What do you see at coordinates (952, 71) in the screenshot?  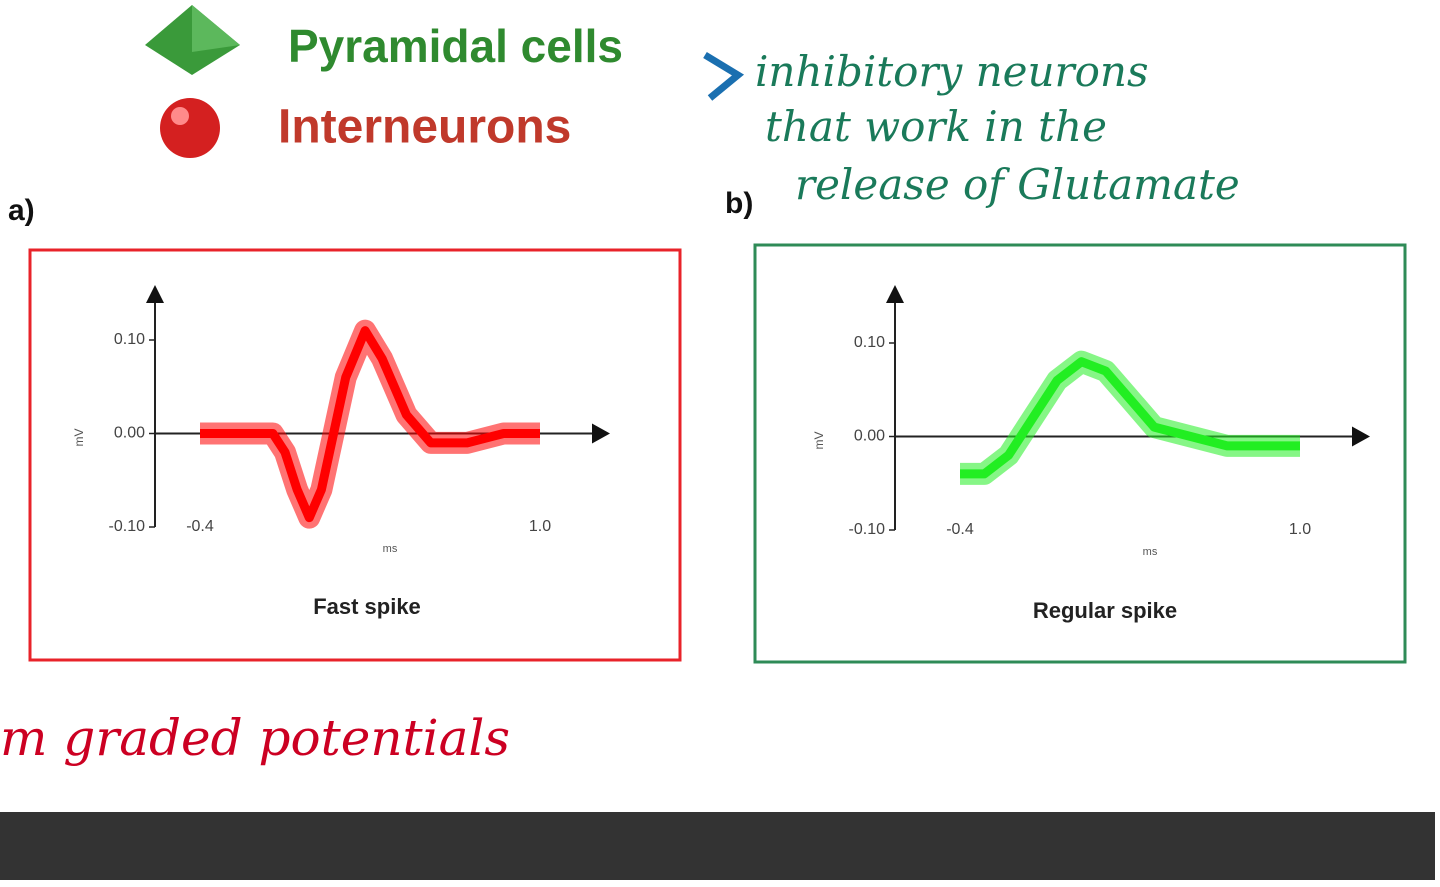 I see `handwritten-note: inhibitory neurons` at bounding box center [952, 71].